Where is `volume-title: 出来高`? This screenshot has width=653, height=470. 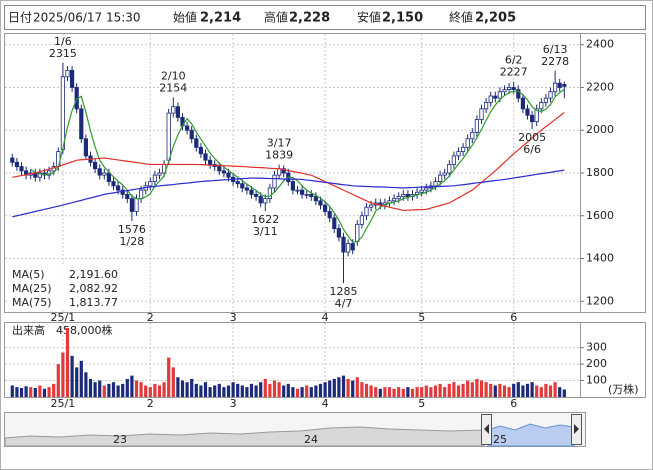
volume-title: 出来高 is located at coordinates (28, 330).